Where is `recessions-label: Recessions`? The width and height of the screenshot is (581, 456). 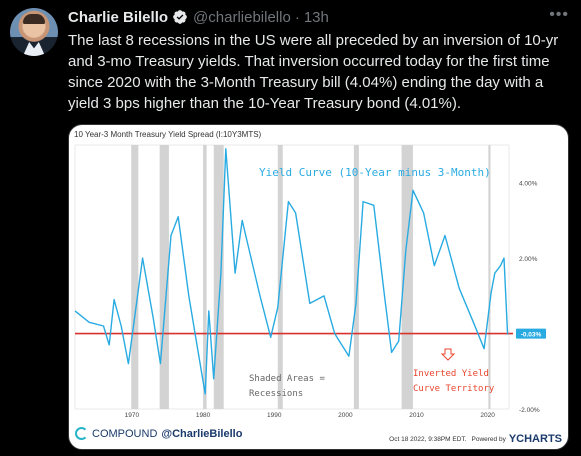 recessions-label: Recessions is located at coordinates (276, 394).